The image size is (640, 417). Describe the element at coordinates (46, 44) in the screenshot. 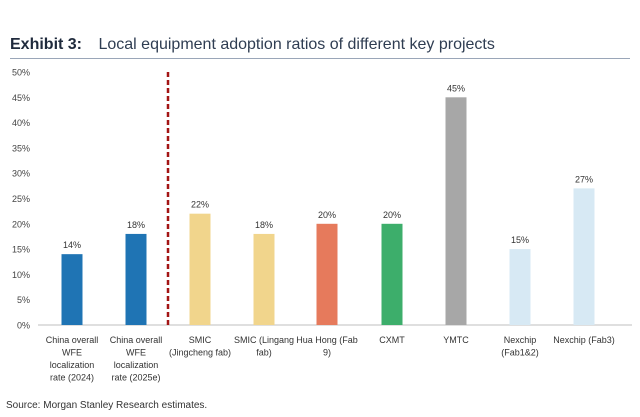

I see `exhibit-label: Exhibit 3:` at that location.